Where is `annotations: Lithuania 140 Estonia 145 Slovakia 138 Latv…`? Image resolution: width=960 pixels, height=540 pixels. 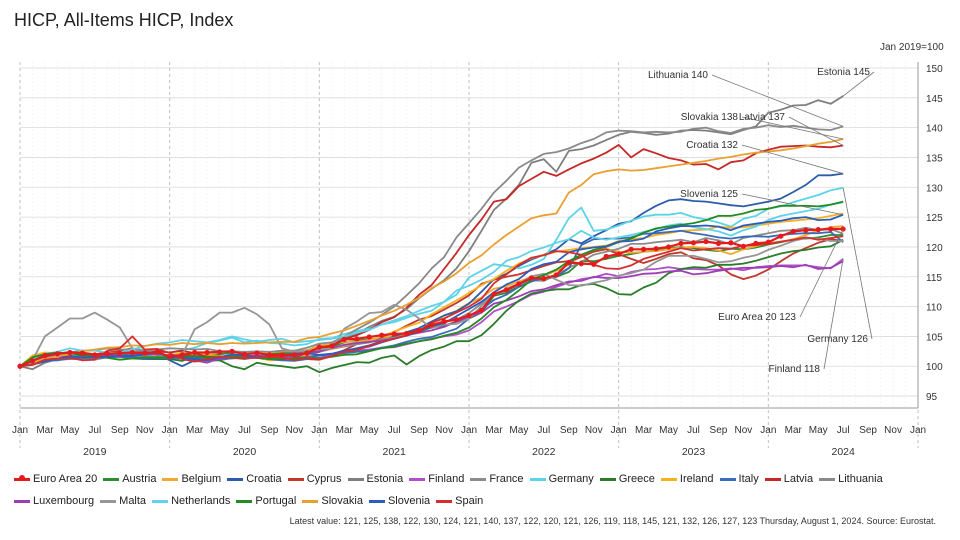
annotations: Lithuania 140 Estonia 145 Slovakia 138 Latv… is located at coordinates (761, 221).